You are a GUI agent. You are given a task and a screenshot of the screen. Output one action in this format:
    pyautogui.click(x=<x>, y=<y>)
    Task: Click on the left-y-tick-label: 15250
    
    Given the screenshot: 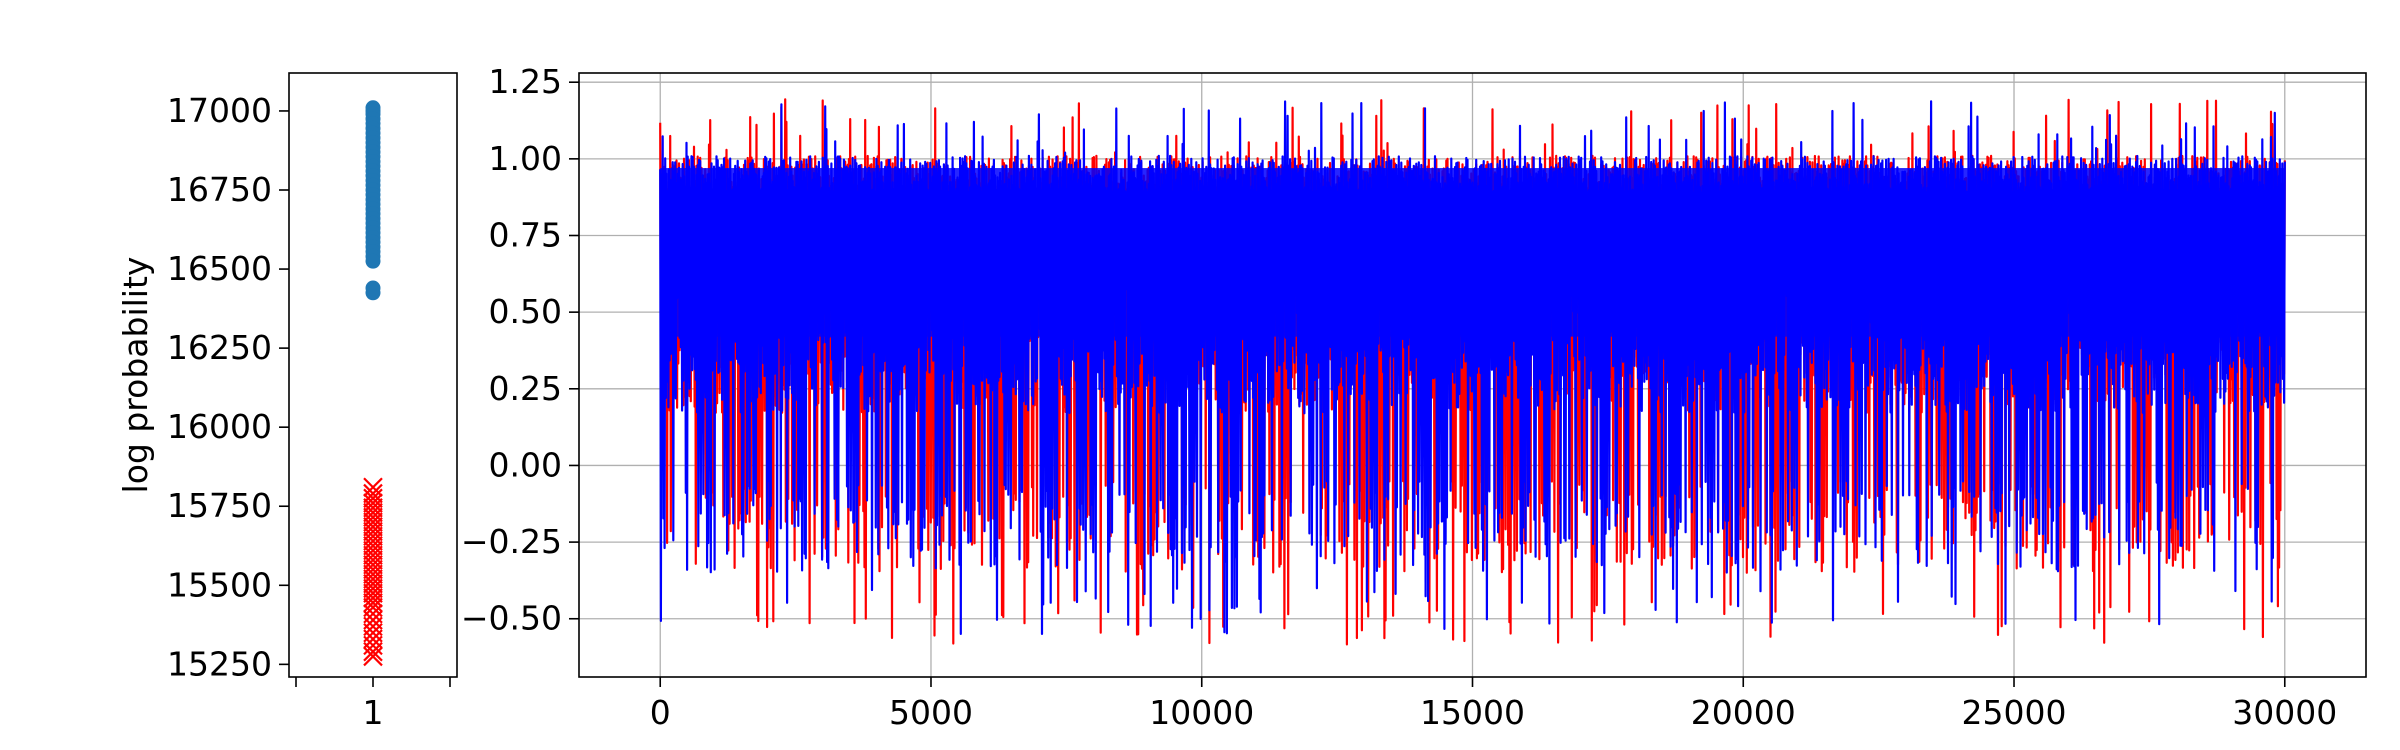 What is the action you would take?
    pyautogui.click(x=219, y=663)
    